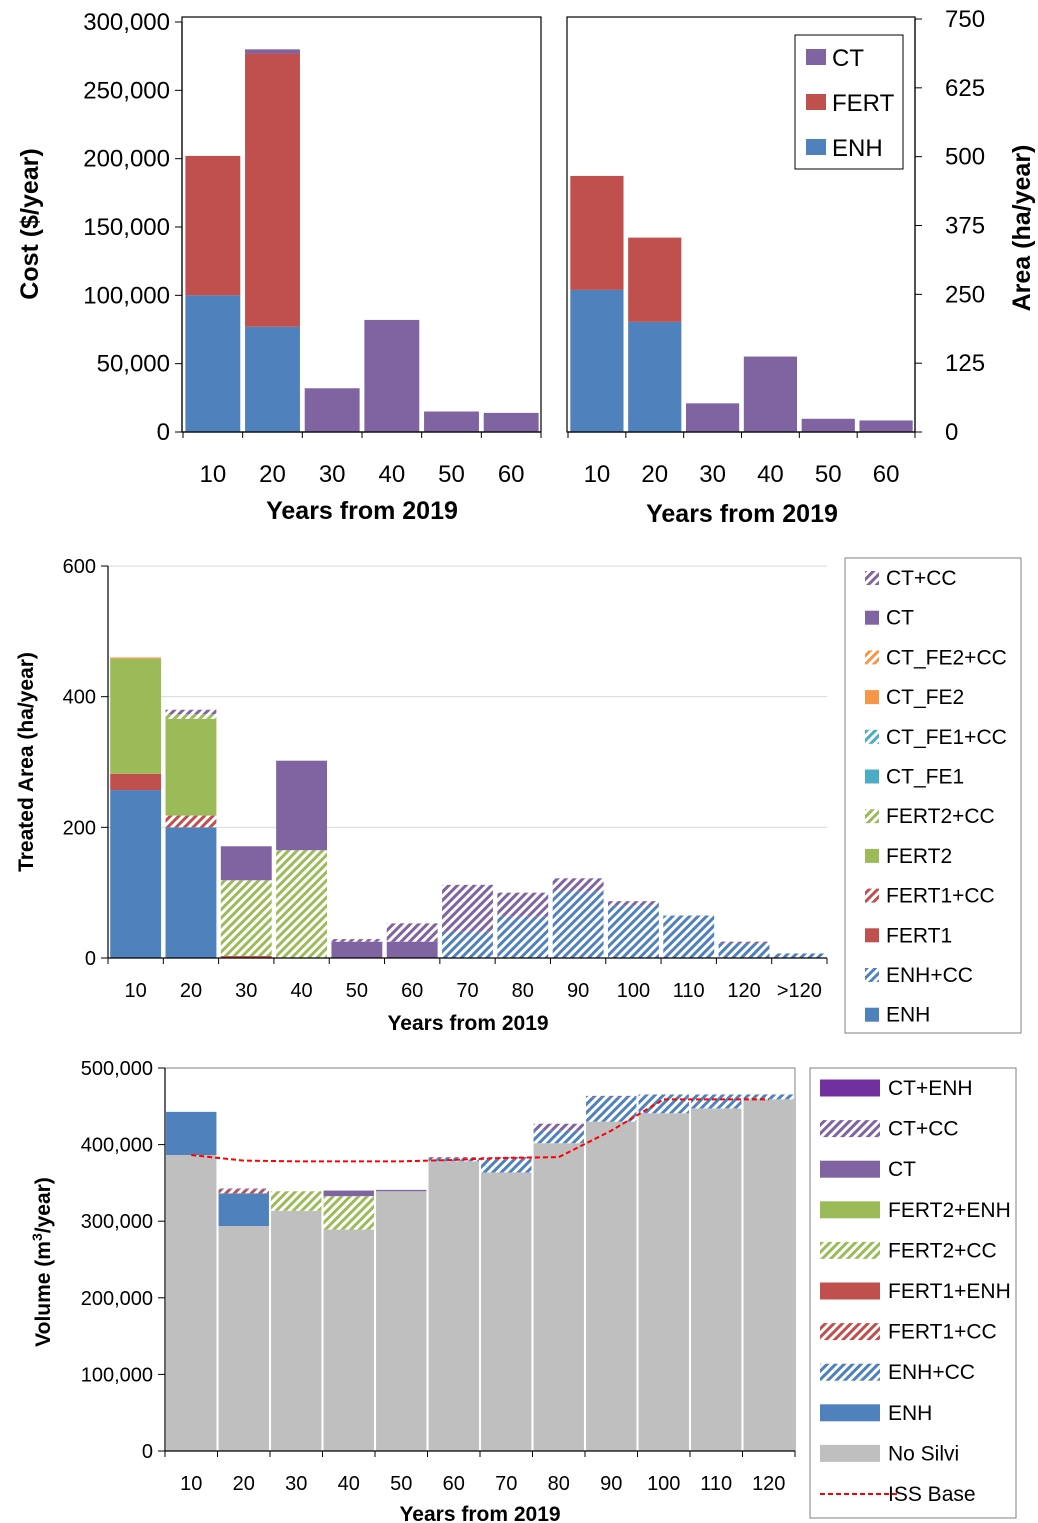  What do you see at coordinates (872, 736) in the screenshot?
I see `legend-swatch-ct-fe1-cc` at bounding box center [872, 736].